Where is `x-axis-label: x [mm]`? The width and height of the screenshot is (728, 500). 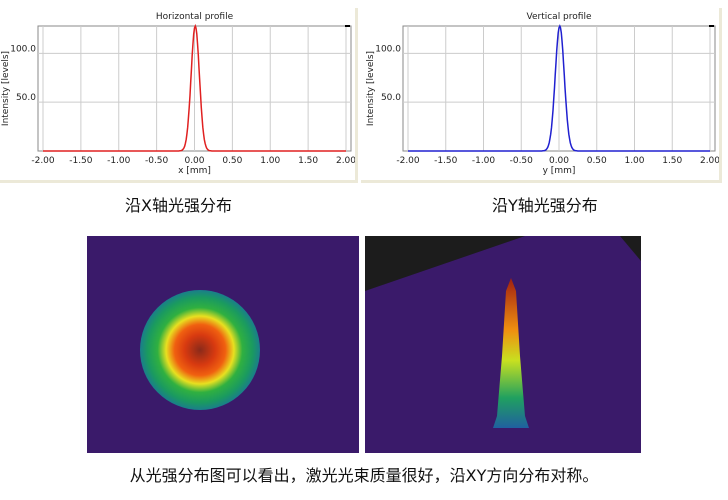 x-axis-label: x [mm] is located at coordinates (194, 171).